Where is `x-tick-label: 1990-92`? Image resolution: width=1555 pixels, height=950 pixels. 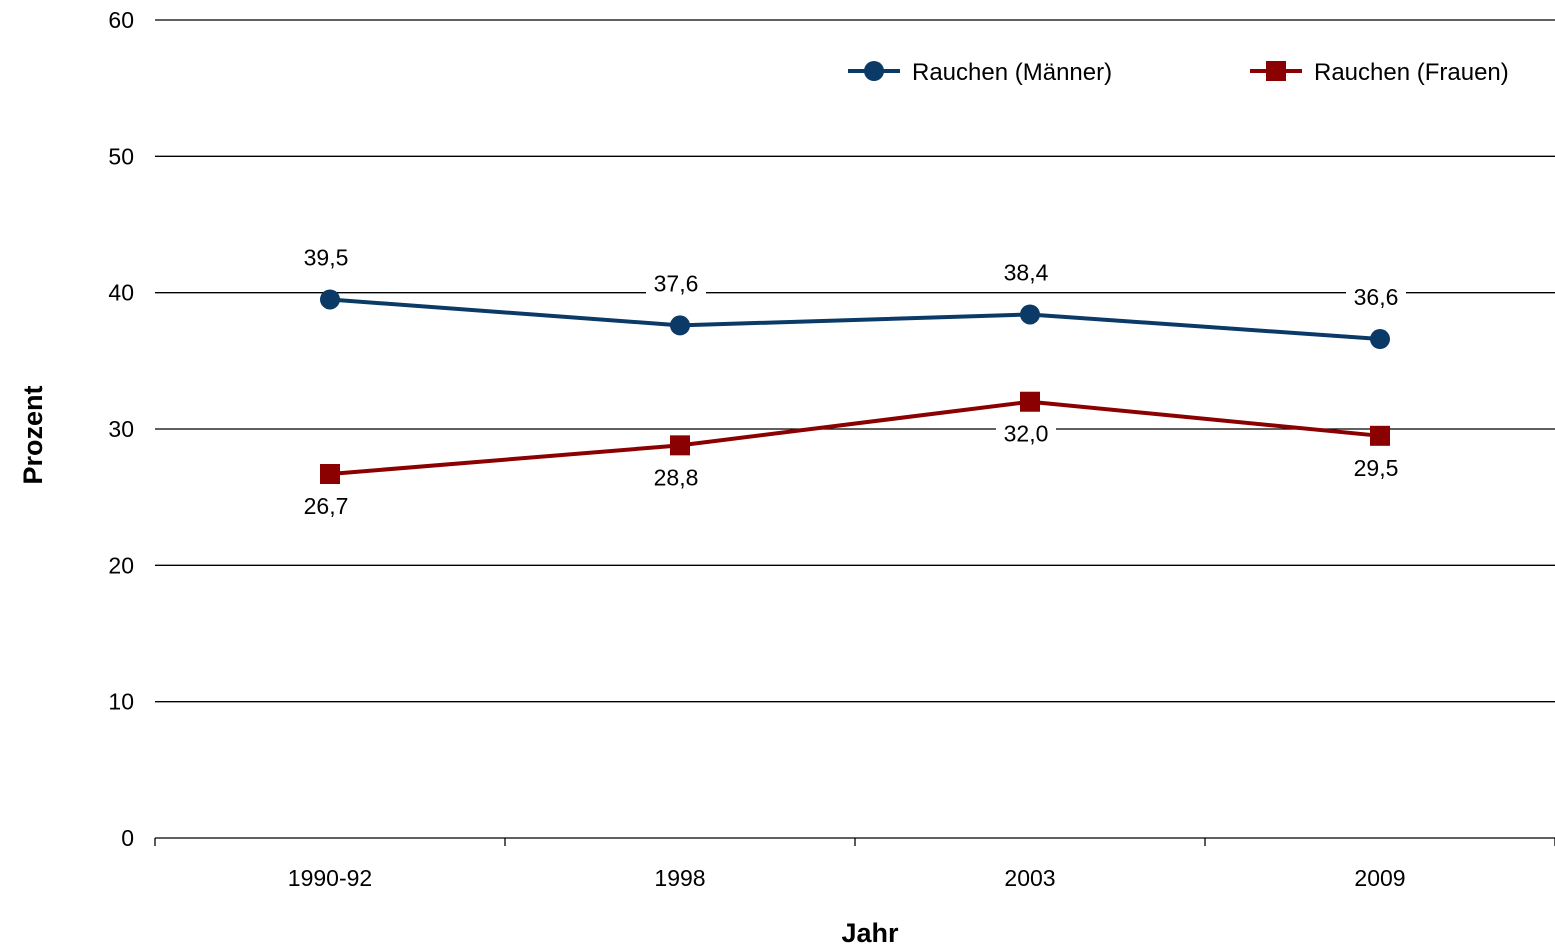
x-tick-label: 1990-92 is located at coordinates (330, 878).